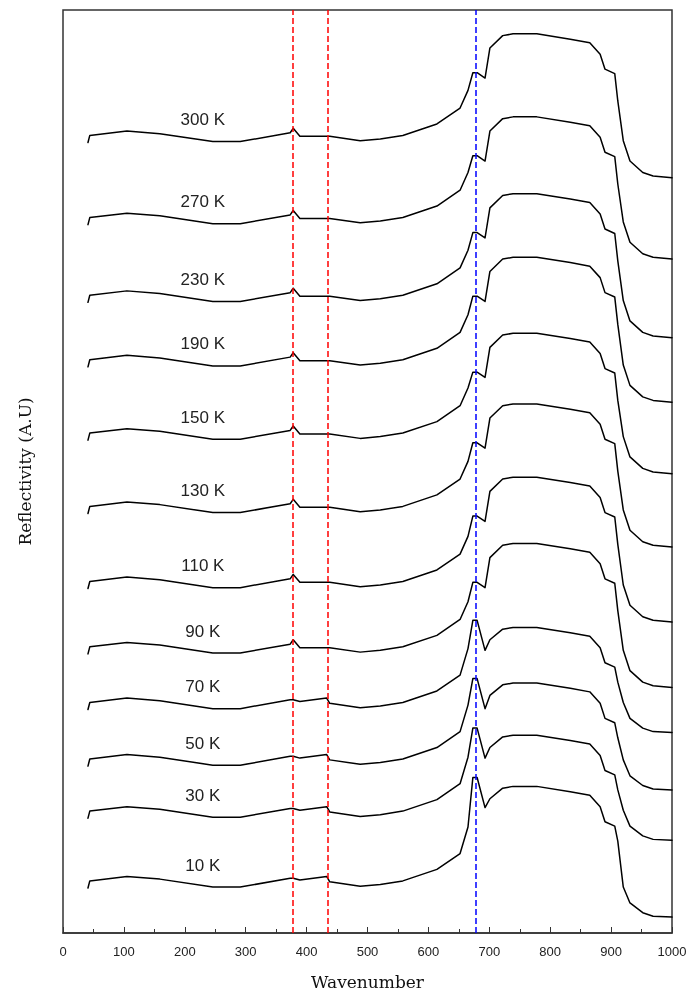  Describe the element at coordinates (203, 417) in the screenshot. I see `series-label: 150 K` at that location.